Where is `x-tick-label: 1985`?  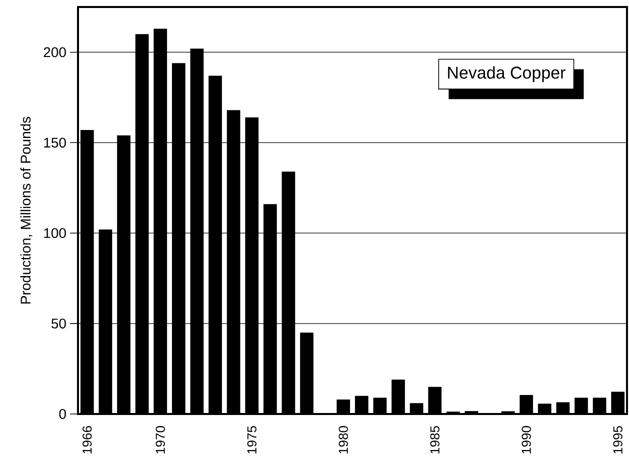 x-tick-label: 1985 is located at coordinates (435, 440).